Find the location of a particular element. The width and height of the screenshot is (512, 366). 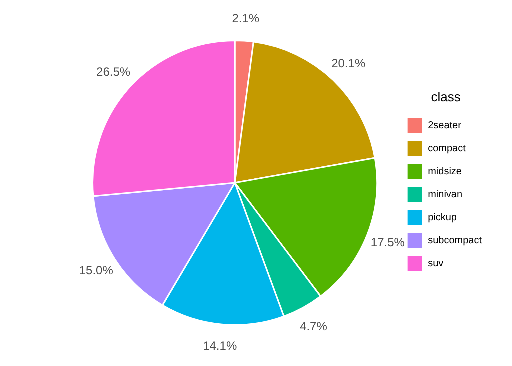

data-label: 4.7% is located at coordinates (314, 326).